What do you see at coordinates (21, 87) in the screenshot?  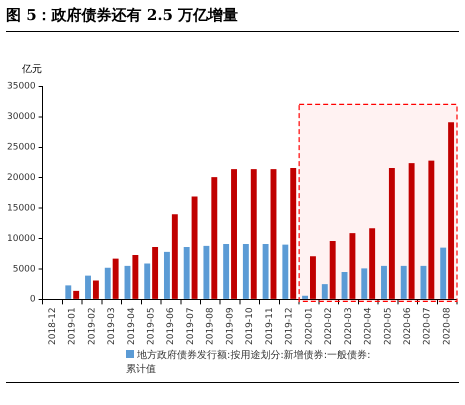 I see `y-tick-label: 35000` at bounding box center [21, 87].